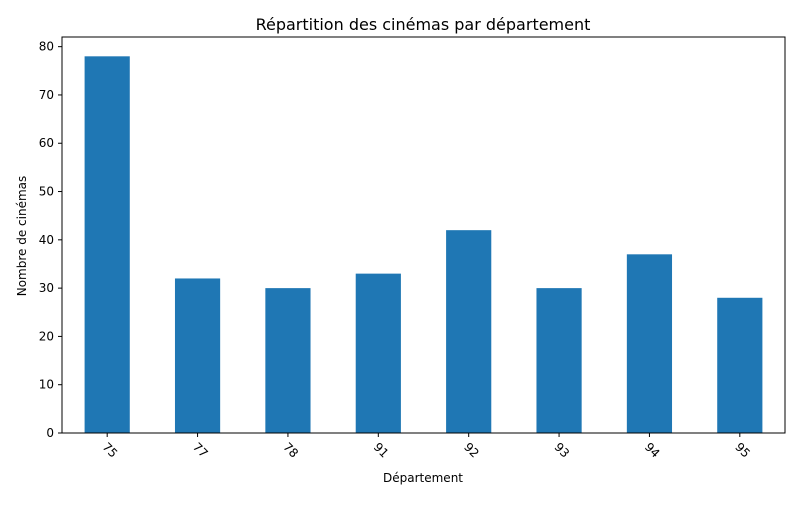  Describe the element at coordinates (426, 447) in the screenshot. I see `x-axis: 75 77 78 91 92 93 94 95` at that location.